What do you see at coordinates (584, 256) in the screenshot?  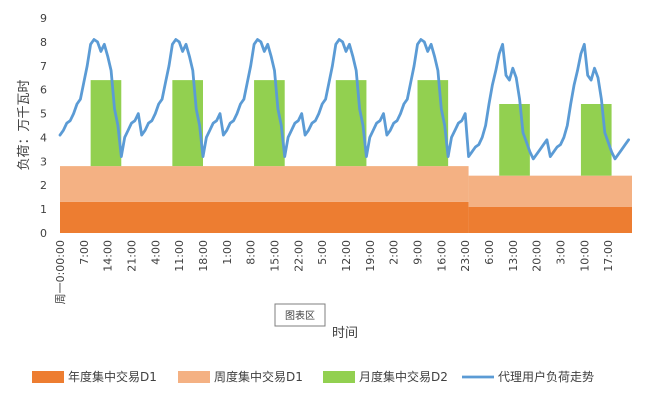 I see `x-tick-label: 10:00` at bounding box center [584, 256].